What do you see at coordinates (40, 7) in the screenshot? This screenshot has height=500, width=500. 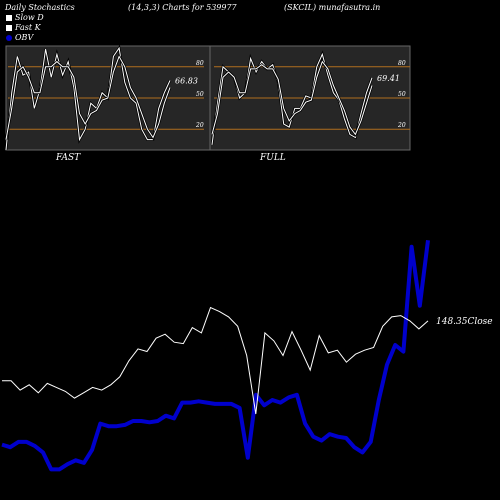 I see `chart-title: Daily Stochastics` at bounding box center [40, 7].